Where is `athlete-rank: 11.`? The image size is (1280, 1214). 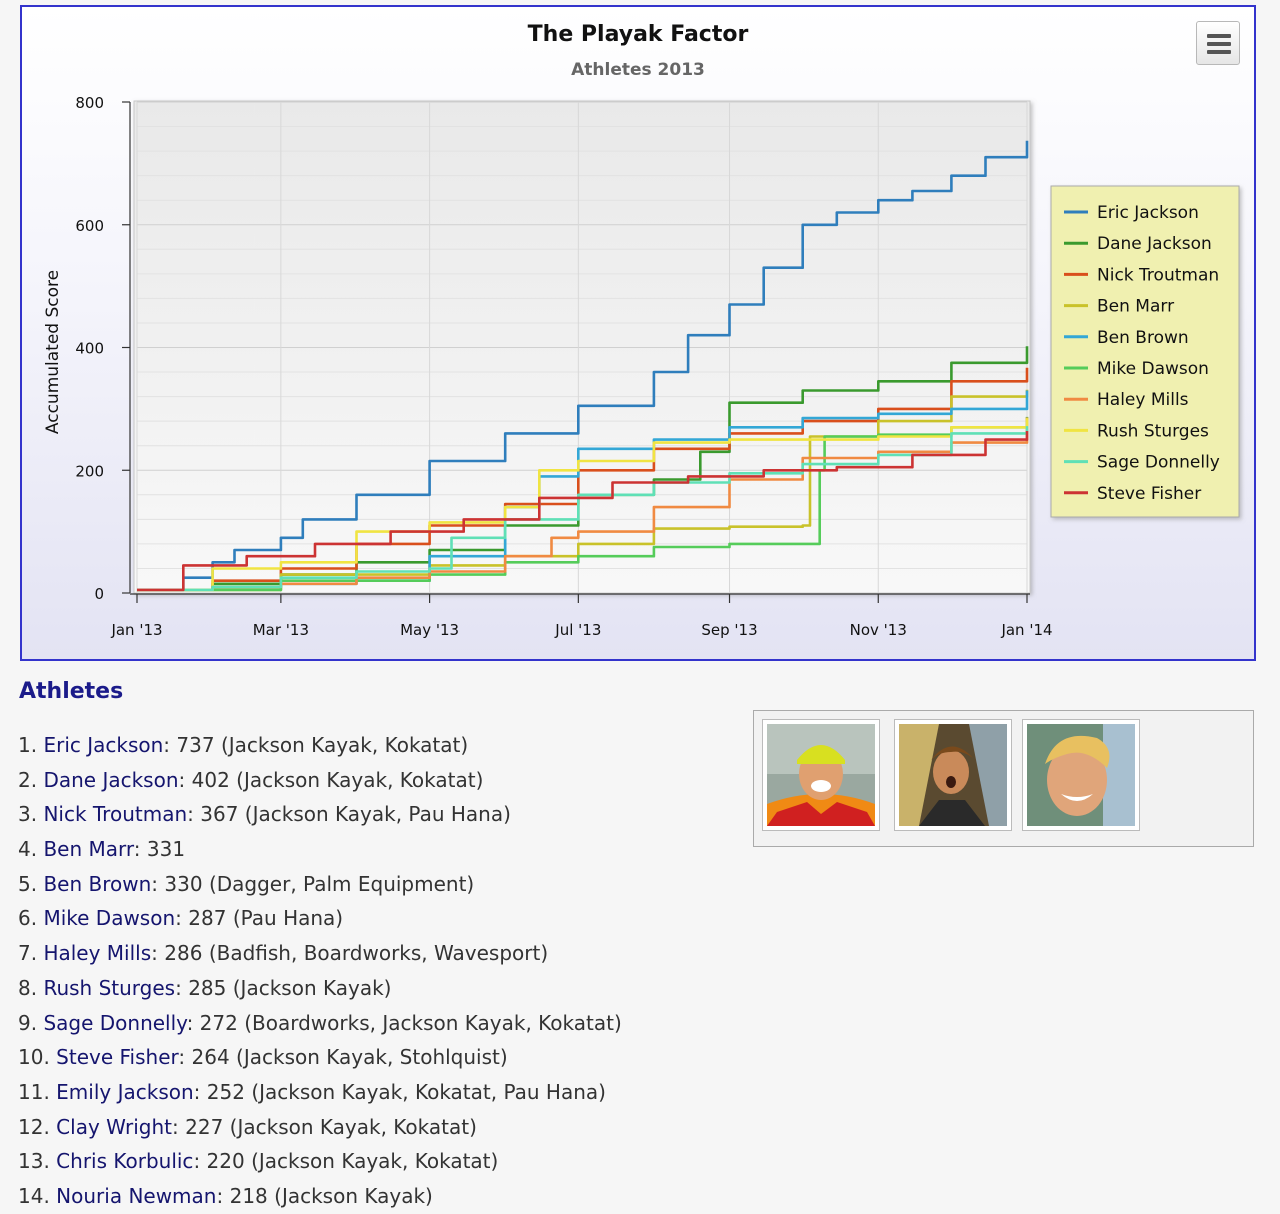
athlete-rank: 11. is located at coordinates (34, 1091).